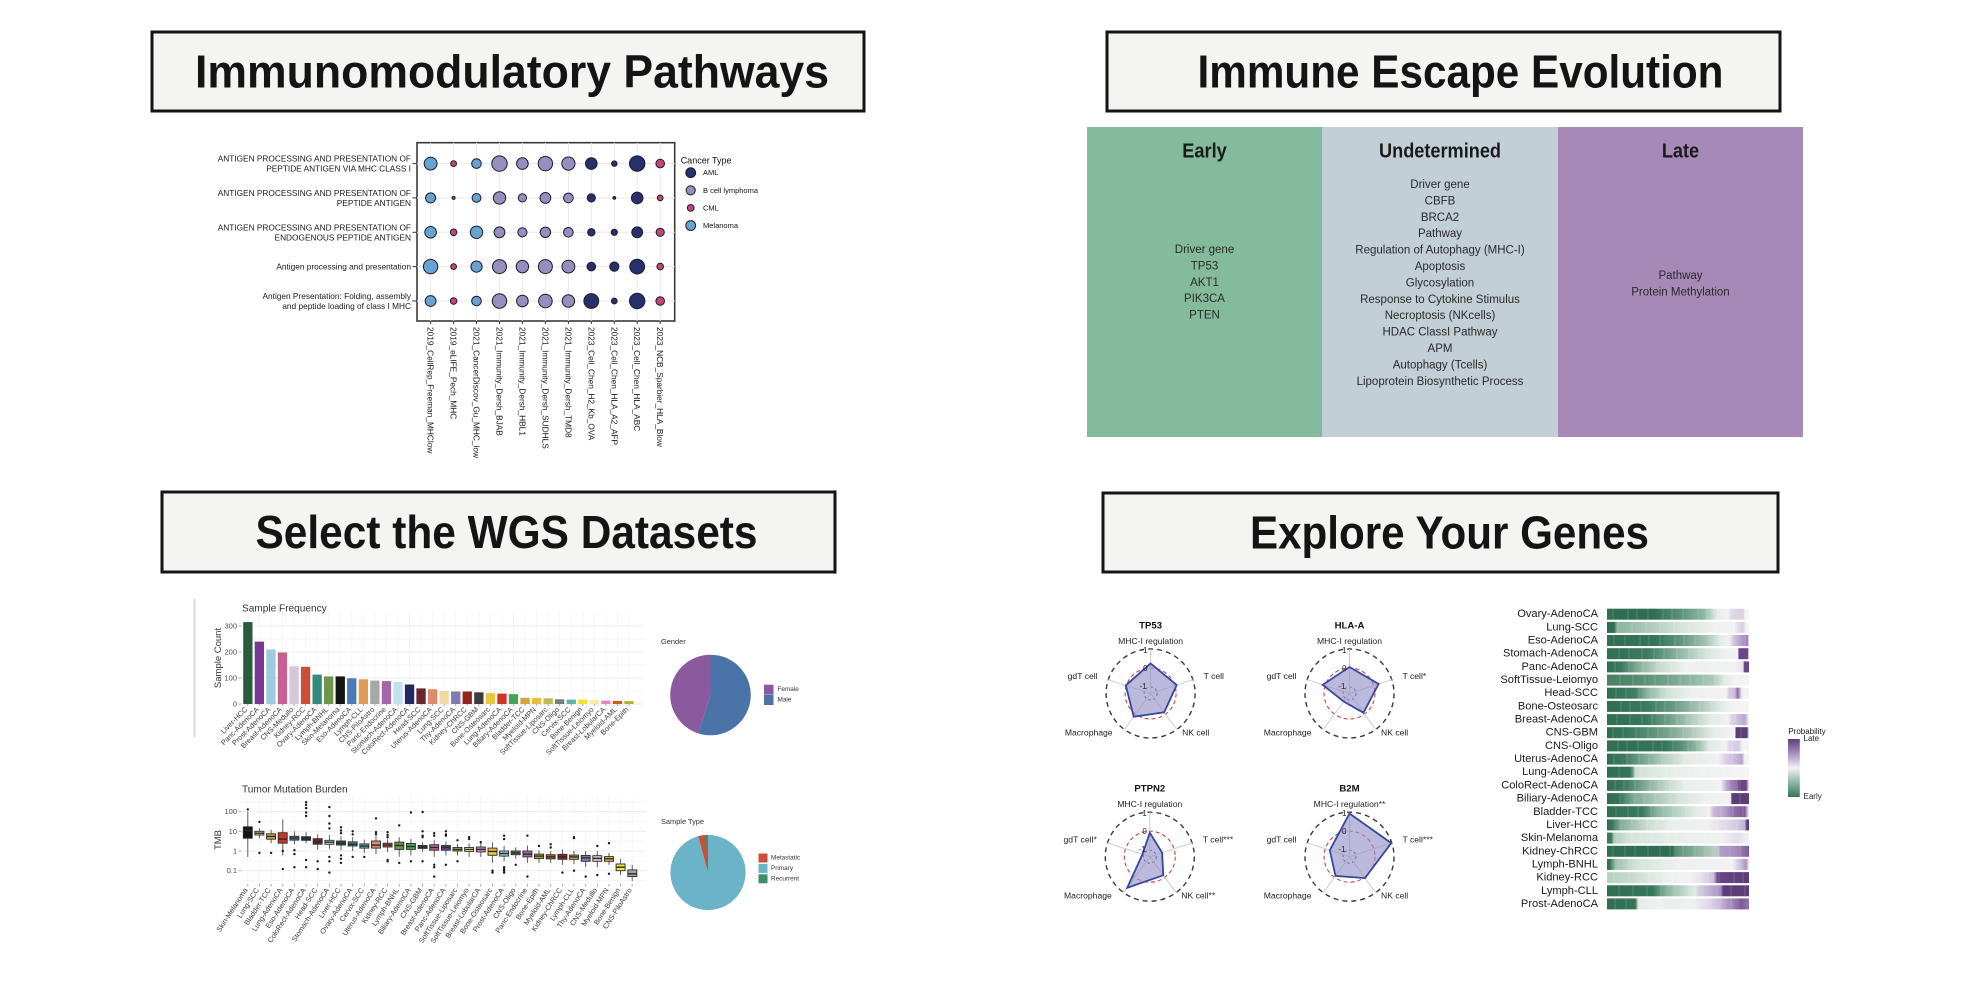 Image resolution: width=1976 pixels, height=1008 pixels. What do you see at coordinates (1081, 839) in the screenshot?
I see `svg-text: gdT cell*` at bounding box center [1081, 839].